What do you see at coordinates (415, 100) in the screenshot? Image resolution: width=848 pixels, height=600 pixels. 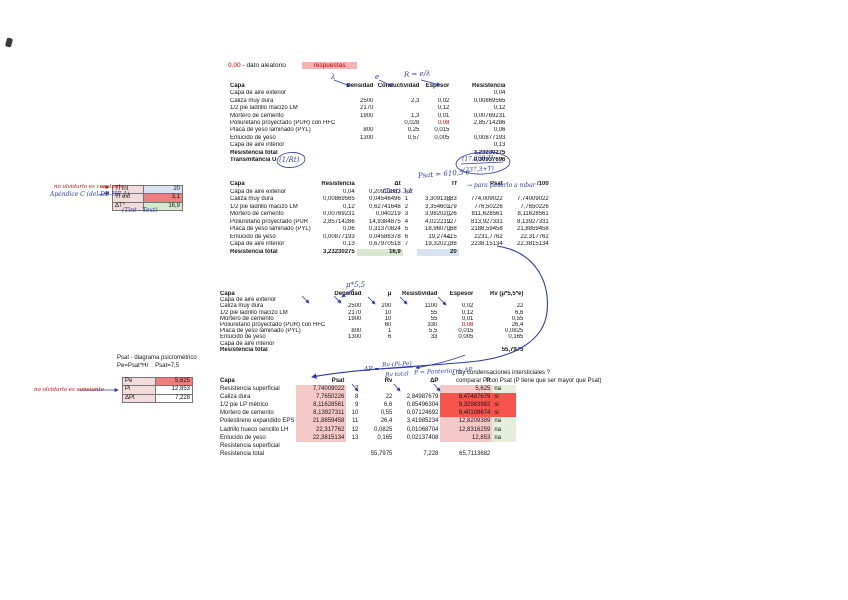 I see `cell-conductividad: 2,3` at bounding box center [415, 100].